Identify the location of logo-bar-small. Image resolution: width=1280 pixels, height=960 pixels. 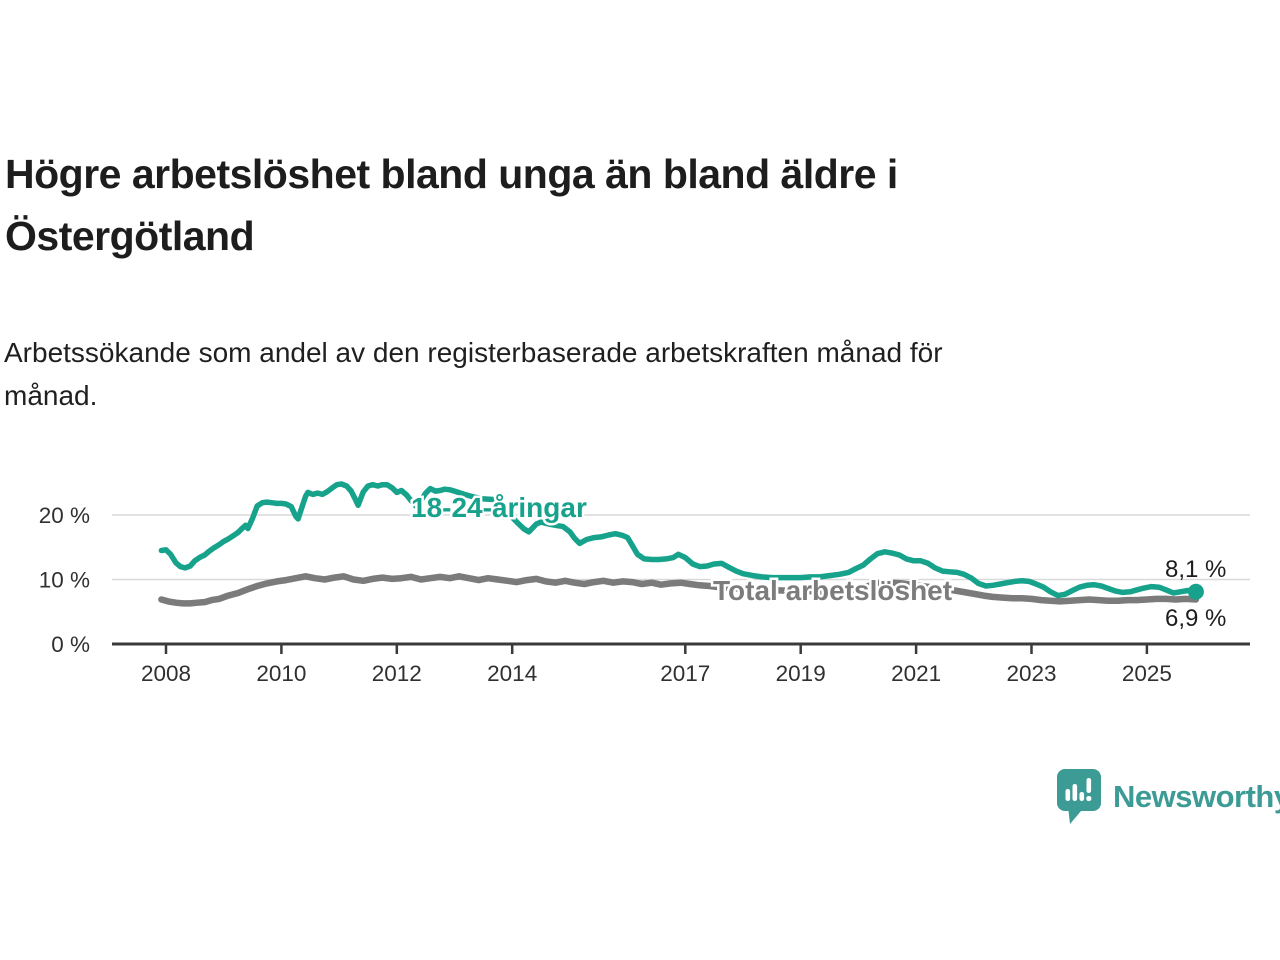
(1068, 795).